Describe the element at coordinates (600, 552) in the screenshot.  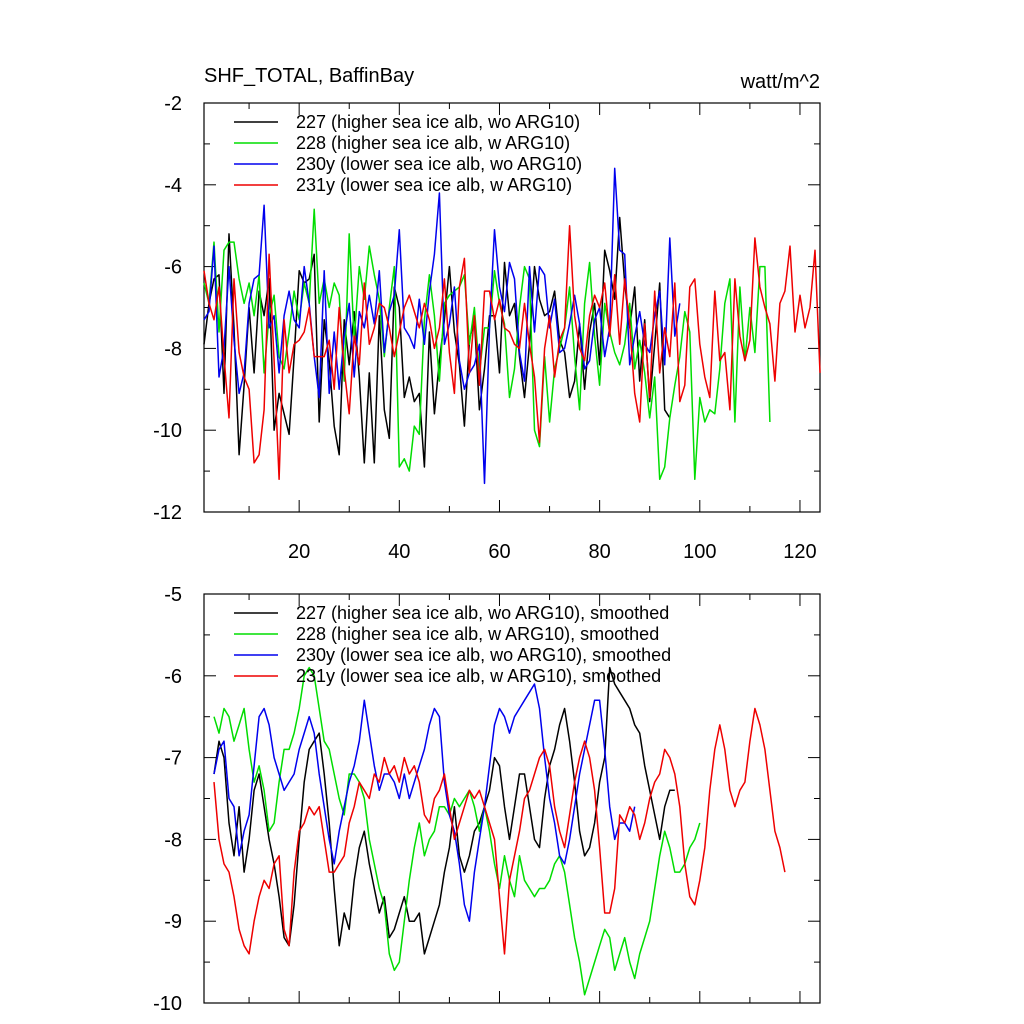
I see `x-tick-label: 80` at that location.